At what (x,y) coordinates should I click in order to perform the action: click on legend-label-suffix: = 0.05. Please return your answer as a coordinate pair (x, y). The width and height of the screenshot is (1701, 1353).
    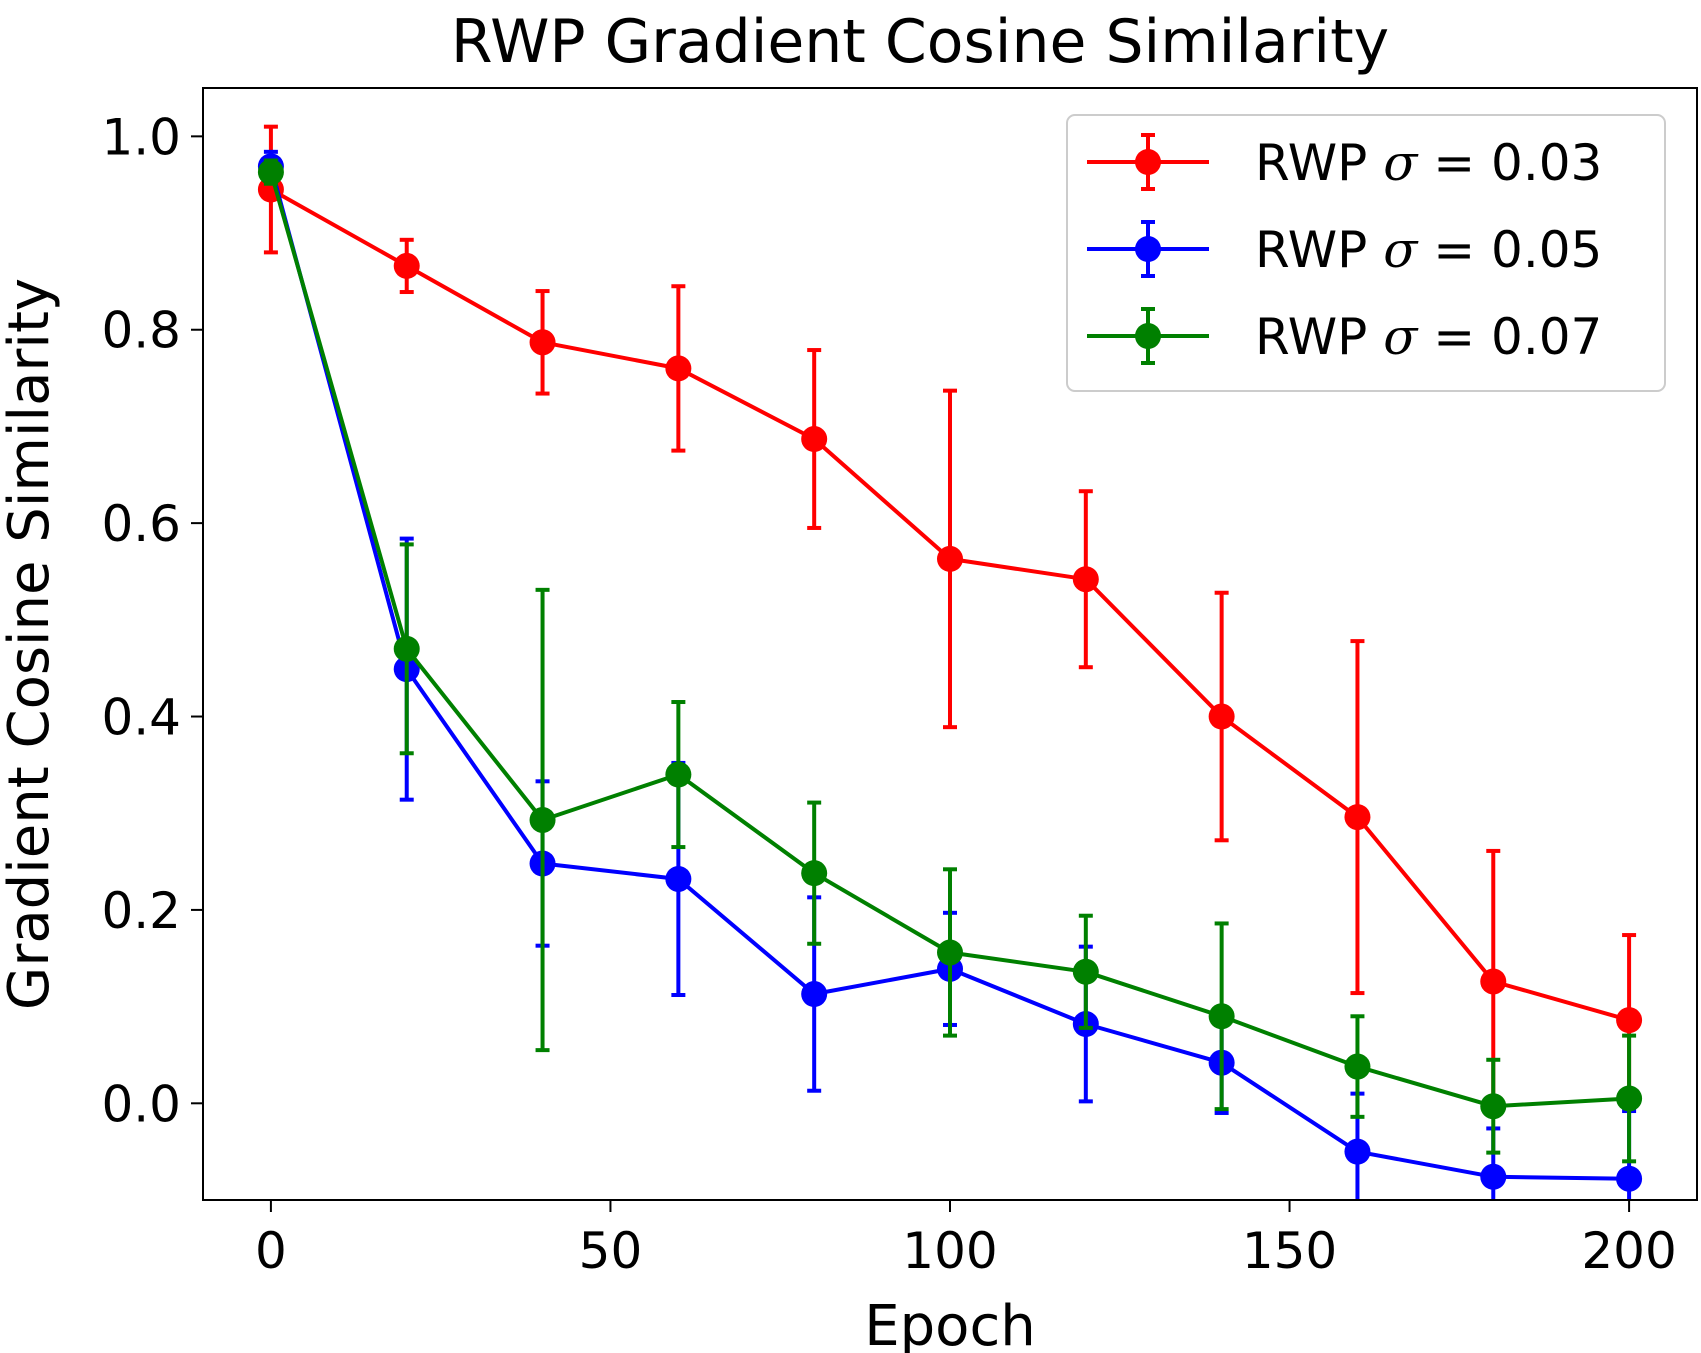
    Looking at the image, I should click on (1509, 250).